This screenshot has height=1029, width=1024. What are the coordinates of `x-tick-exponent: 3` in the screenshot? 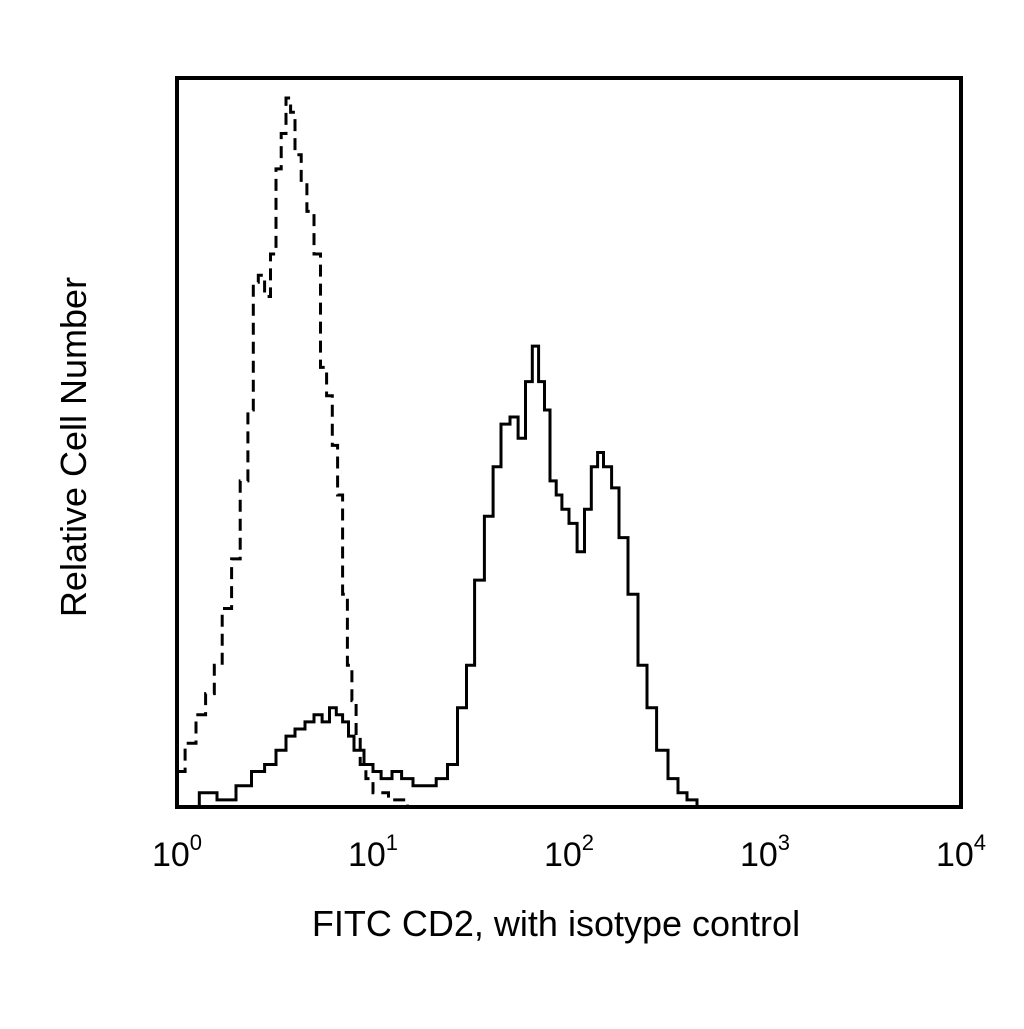 It's located at (784, 842).